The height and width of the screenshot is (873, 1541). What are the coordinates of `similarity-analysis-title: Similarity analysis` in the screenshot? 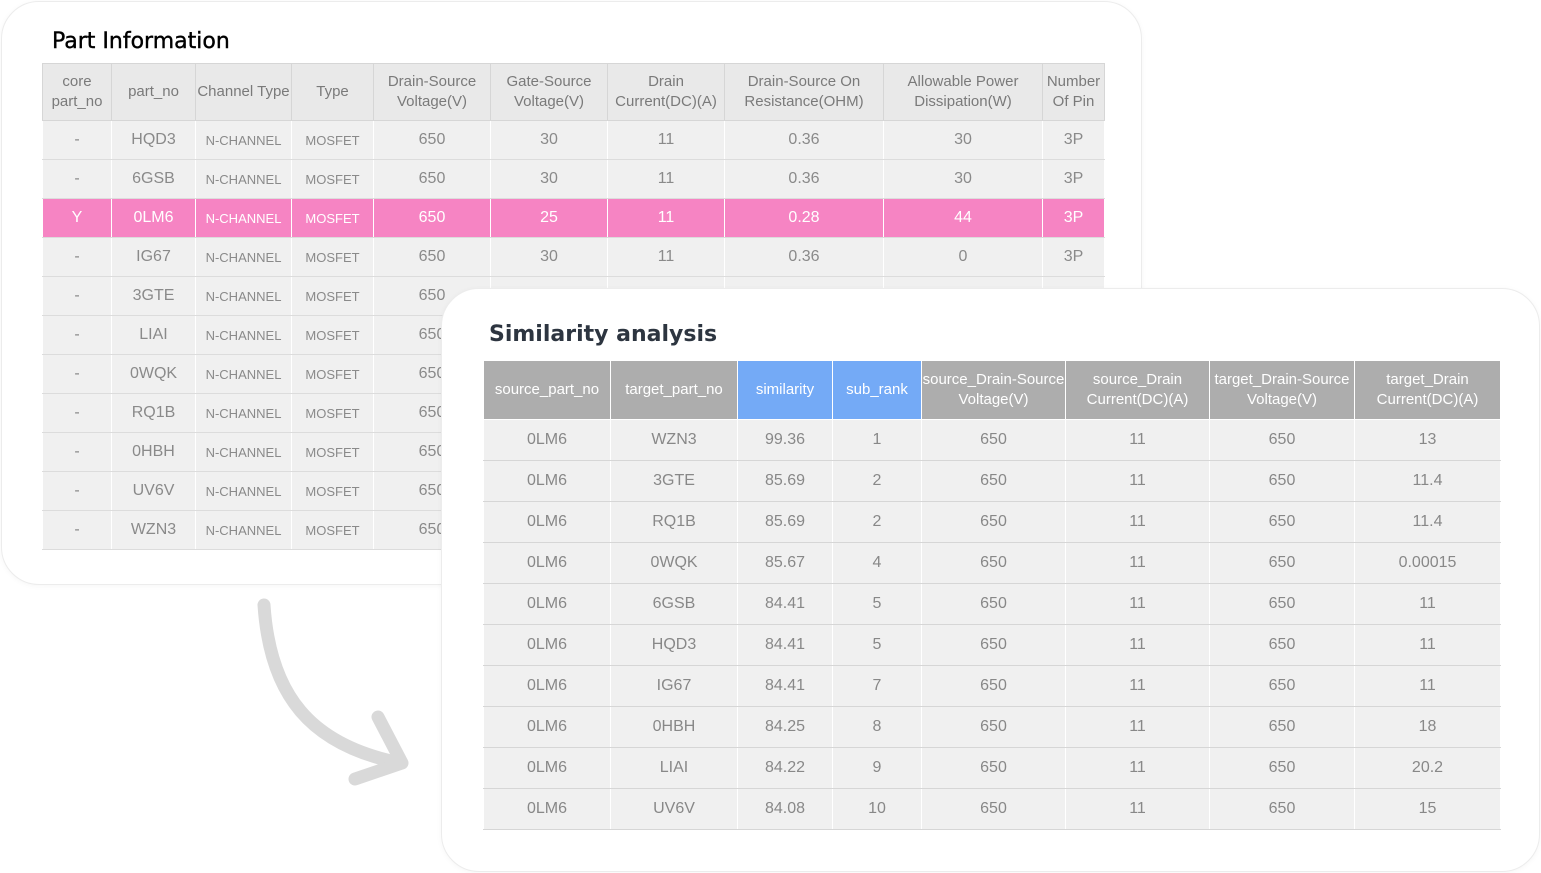 It's located at (603, 334).